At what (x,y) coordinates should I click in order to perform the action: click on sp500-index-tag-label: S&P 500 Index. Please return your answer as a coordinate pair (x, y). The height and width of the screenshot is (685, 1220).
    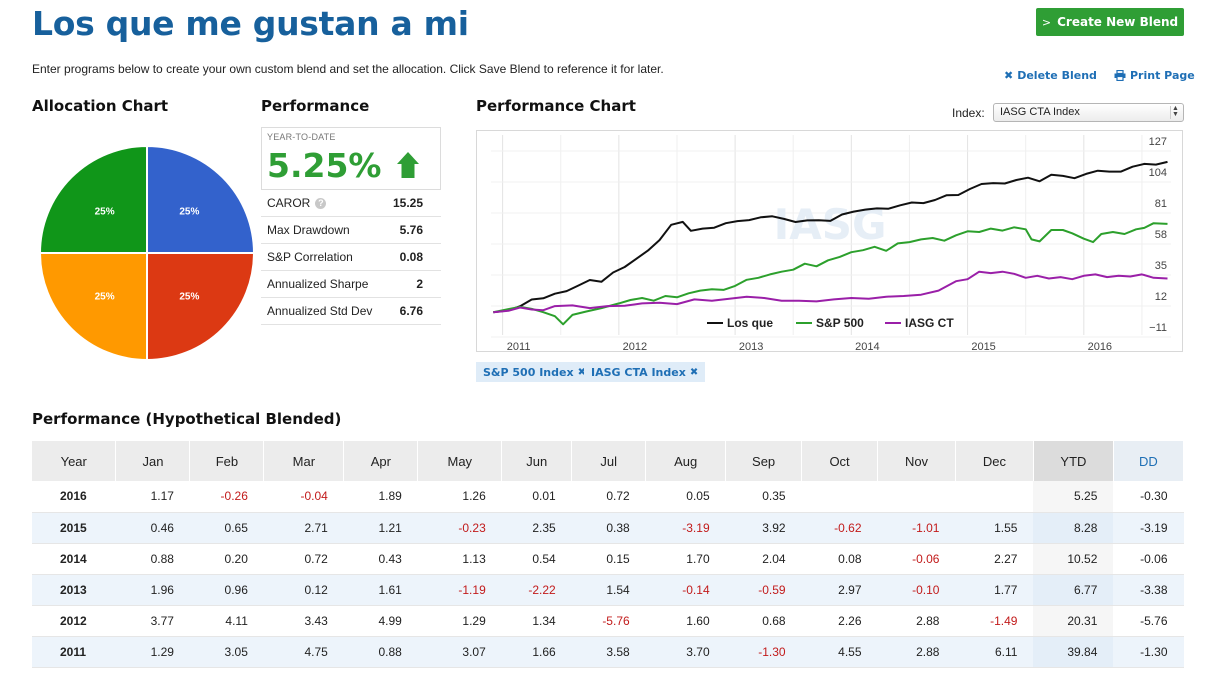
    Looking at the image, I should click on (528, 372).